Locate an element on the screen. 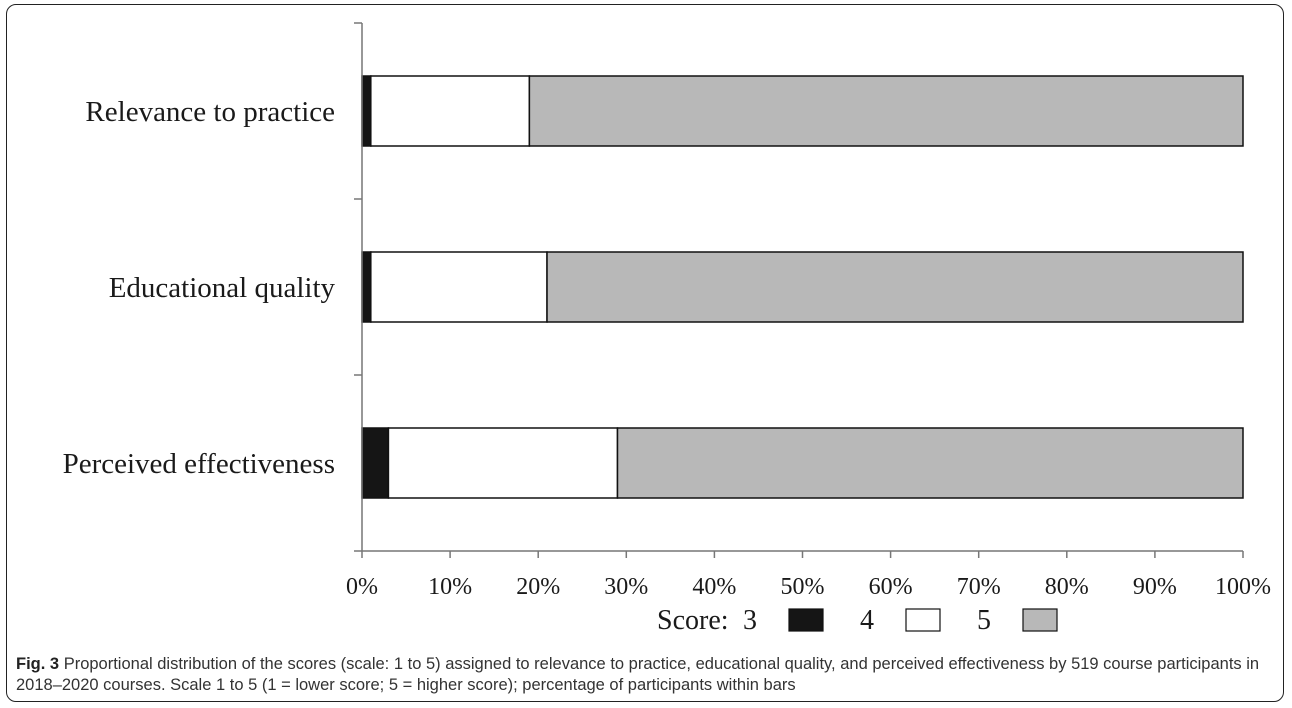  category-label: Perceived effectiveness is located at coordinates (199, 464).